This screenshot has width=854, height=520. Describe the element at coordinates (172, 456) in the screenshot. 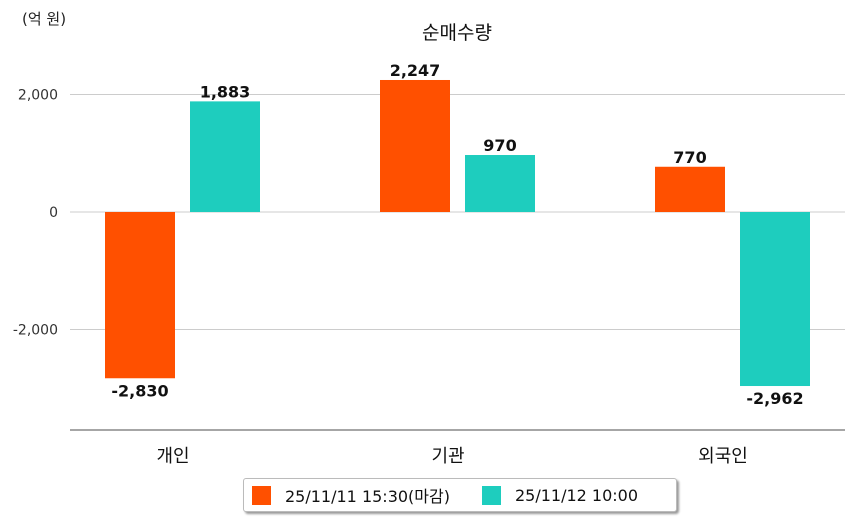

I see `x-tick-label: 개인` at that location.